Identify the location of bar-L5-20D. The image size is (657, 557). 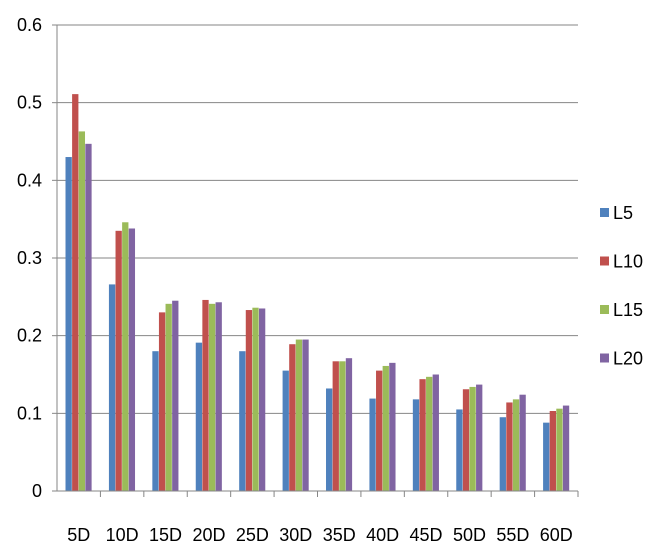
(199, 416).